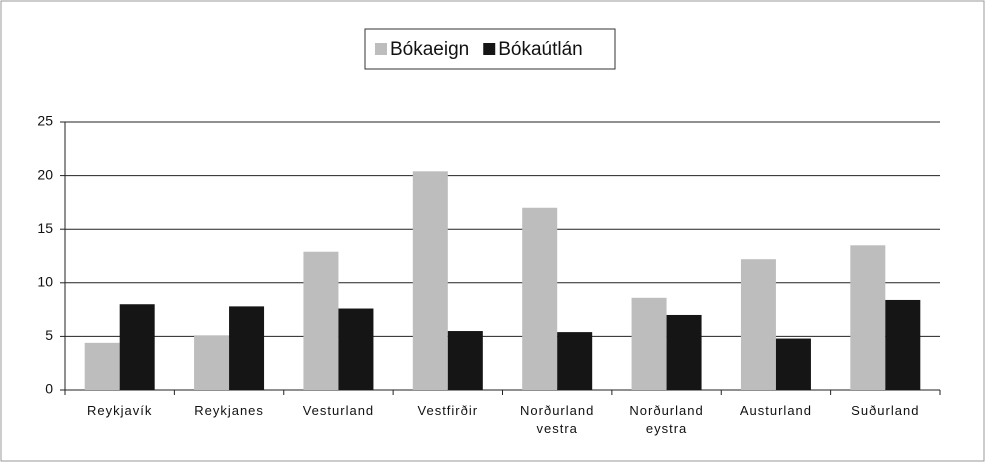 The height and width of the screenshot is (463, 986). I want to click on legend-label: Bókaeign, so click(429, 49).